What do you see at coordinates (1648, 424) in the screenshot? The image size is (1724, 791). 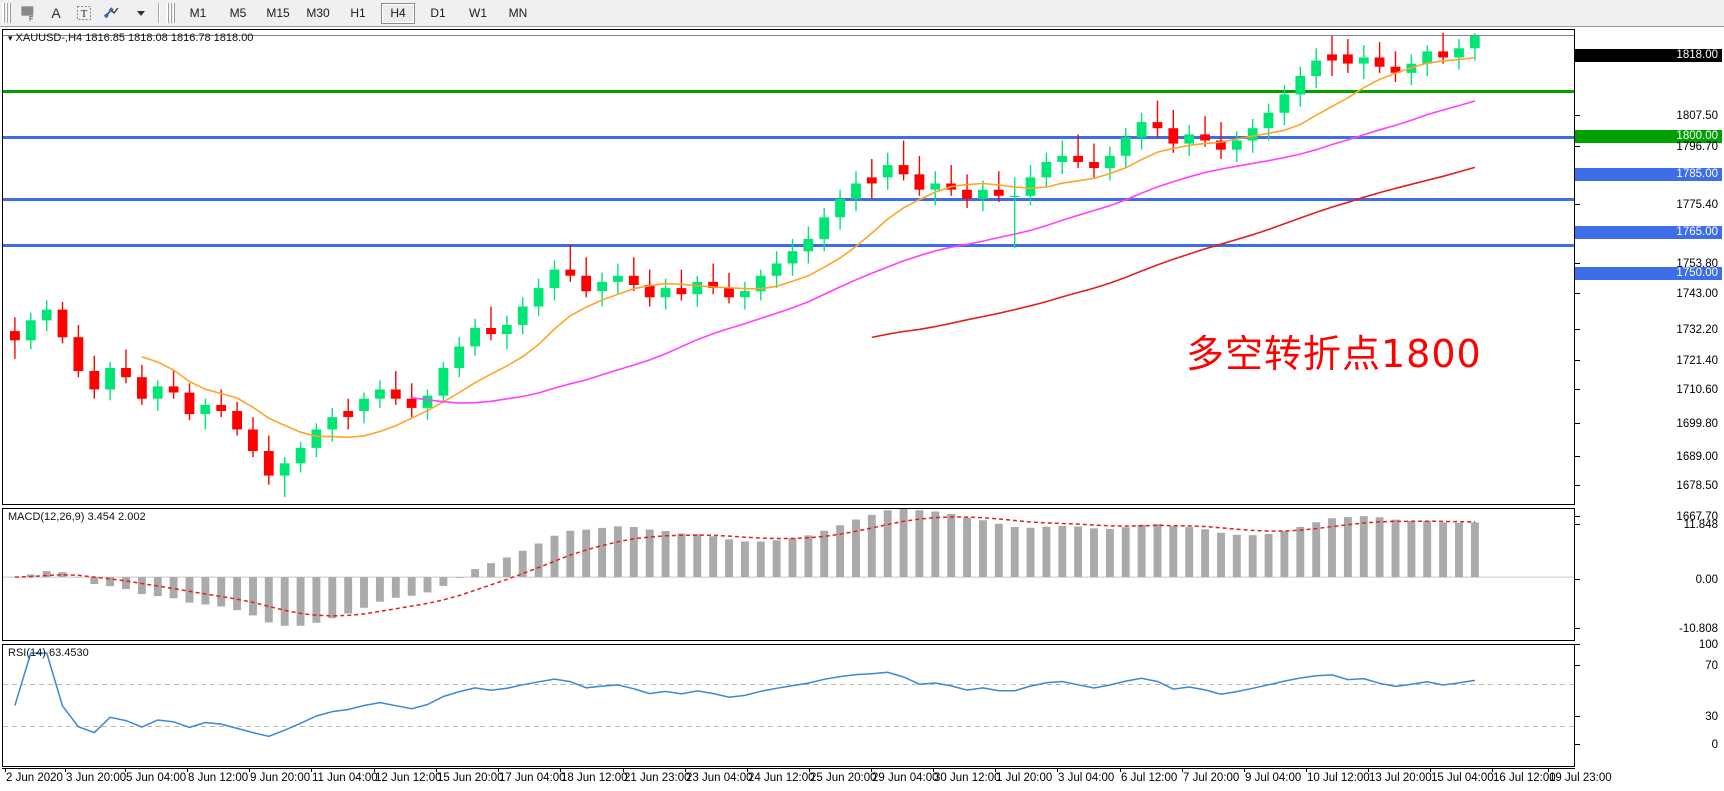 I see `price-axis-tick: 1699.80` at bounding box center [1648, 424].